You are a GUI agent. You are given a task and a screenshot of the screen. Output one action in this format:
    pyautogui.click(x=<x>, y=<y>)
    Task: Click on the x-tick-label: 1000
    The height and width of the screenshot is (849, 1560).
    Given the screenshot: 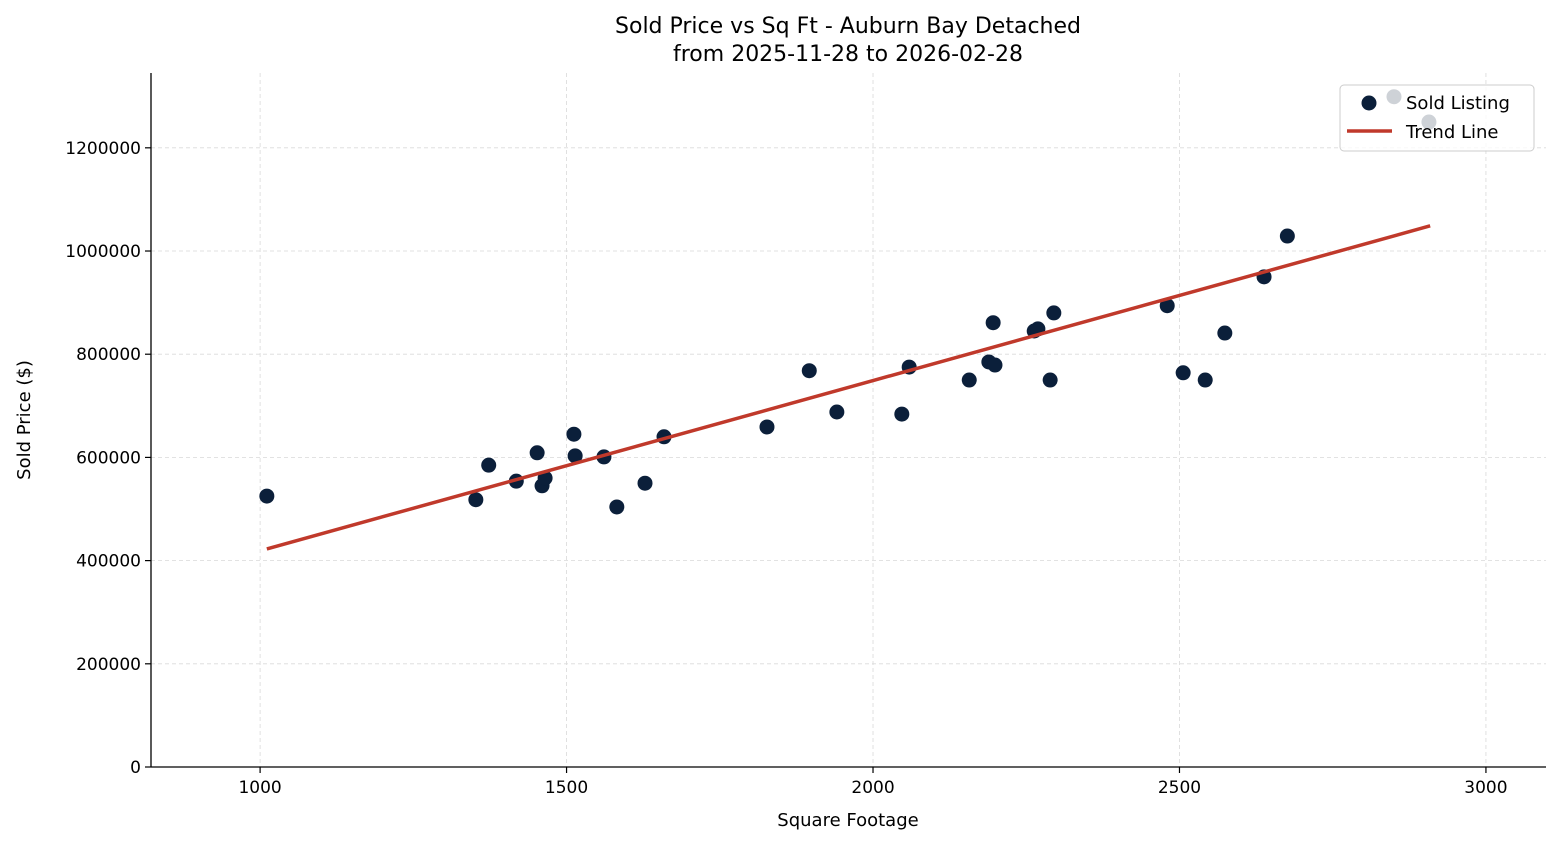 What is the action you would take?
    pyautogui.click(x=259, y=788)
    